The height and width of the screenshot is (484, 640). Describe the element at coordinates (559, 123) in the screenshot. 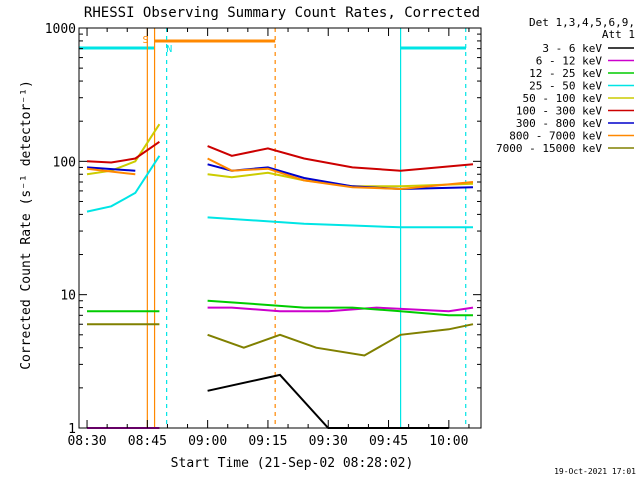

I see `legend-label: 300 - 800 keV` at that location.